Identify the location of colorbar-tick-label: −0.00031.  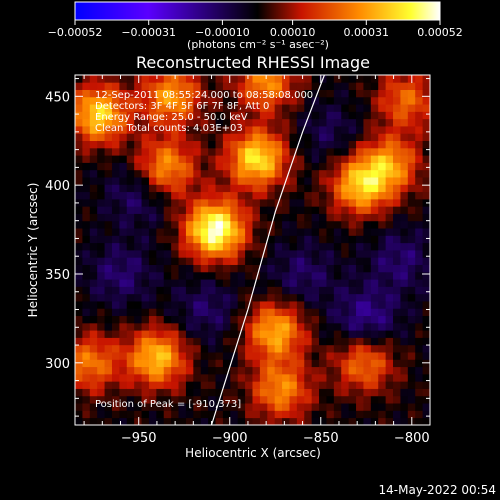
(148, 32).